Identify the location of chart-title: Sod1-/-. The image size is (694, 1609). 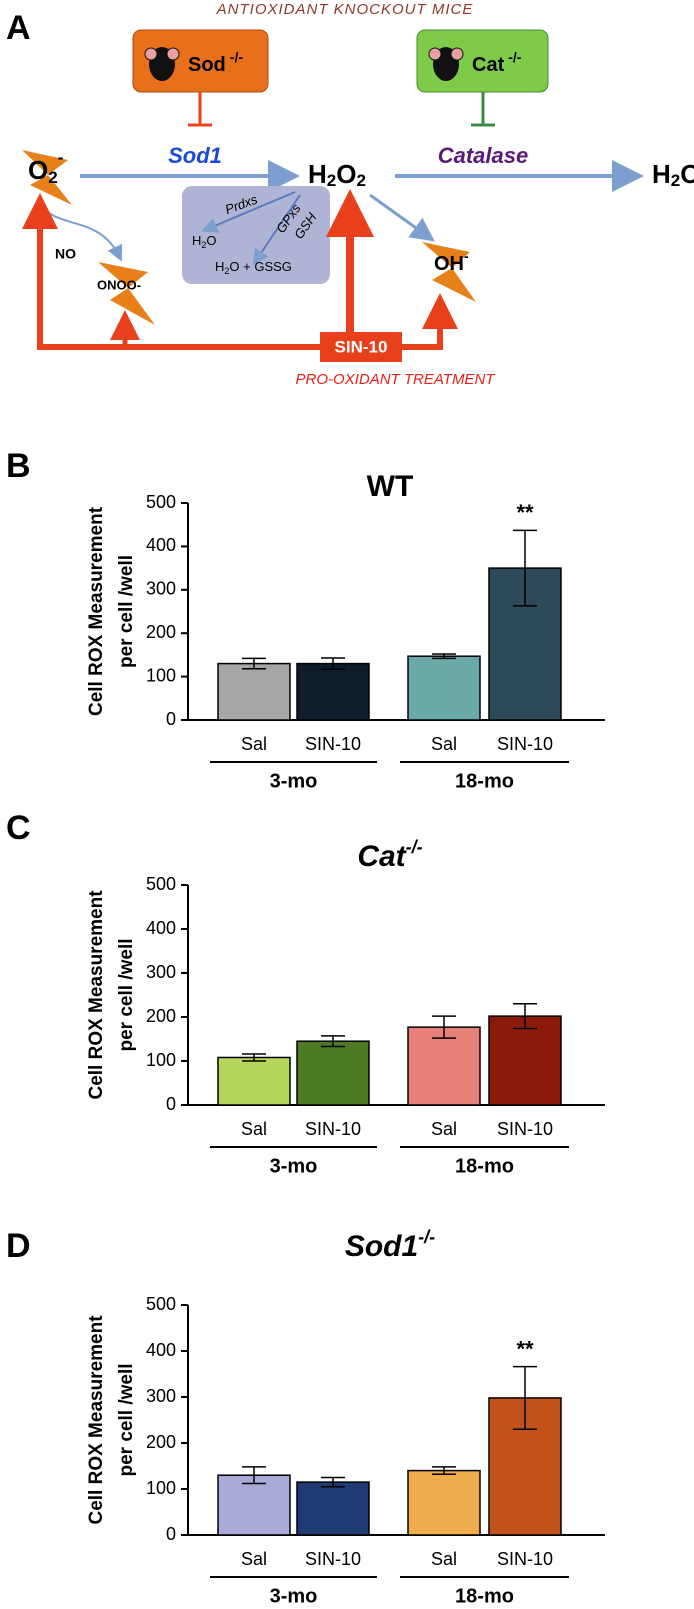
(390, 1245).